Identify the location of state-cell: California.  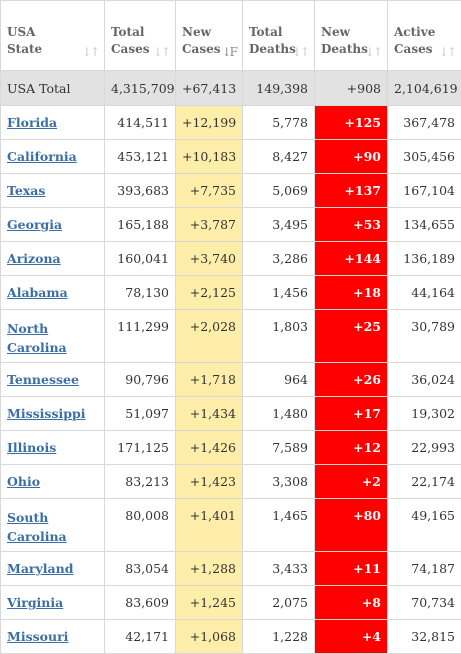
(52, 156).